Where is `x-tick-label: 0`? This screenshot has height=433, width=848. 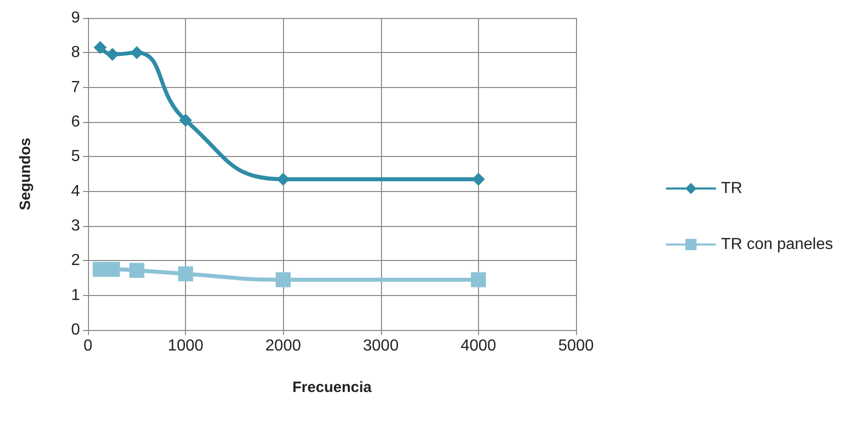
x-tick-label: 0 is located at coordinates (88, 346).